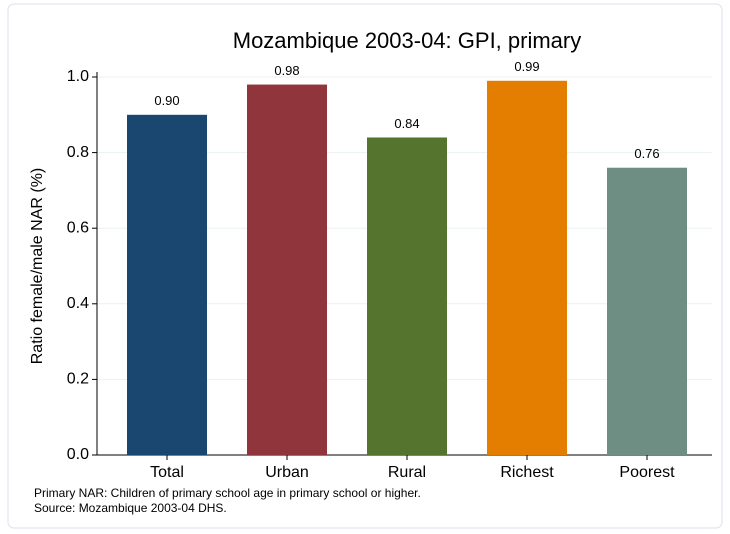 The height and width of the screenshot is (534, 730). I want to click on y-tick-label: 0.8, so click(78, 152).